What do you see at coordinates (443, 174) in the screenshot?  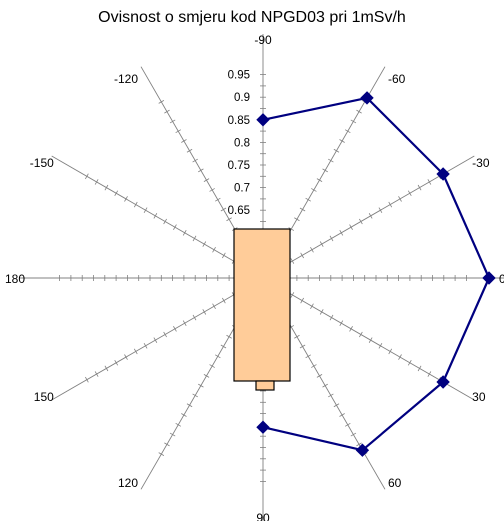 I see `data-point--30` at bounding box center [443, 174].